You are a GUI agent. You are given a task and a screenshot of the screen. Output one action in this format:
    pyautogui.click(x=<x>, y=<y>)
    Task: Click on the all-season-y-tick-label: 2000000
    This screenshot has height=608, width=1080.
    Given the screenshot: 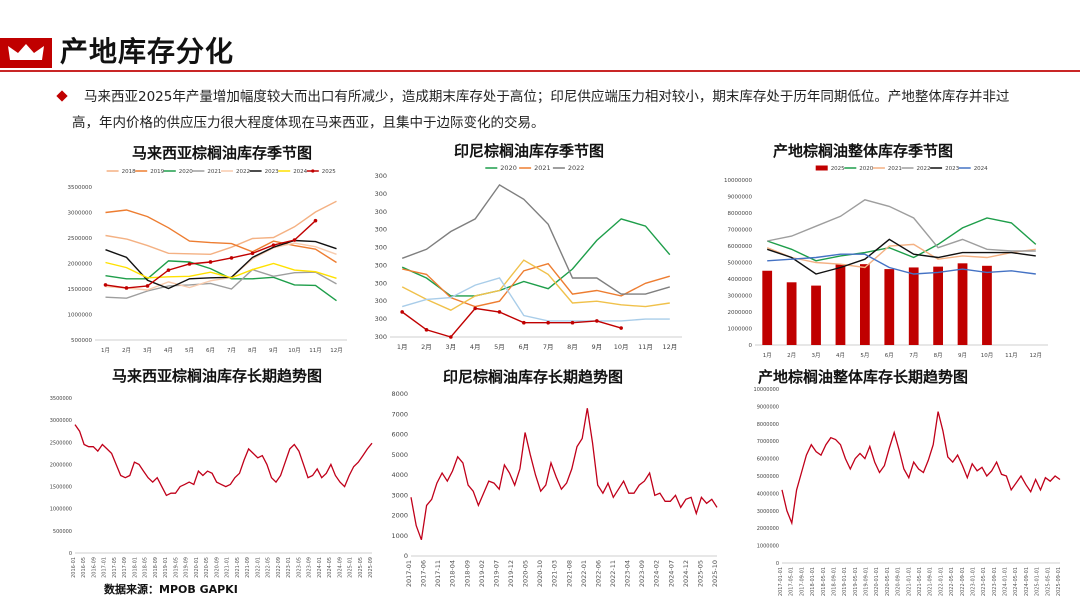 What is the action you would take?
    pyautogui.click(x=740, y=313)
    